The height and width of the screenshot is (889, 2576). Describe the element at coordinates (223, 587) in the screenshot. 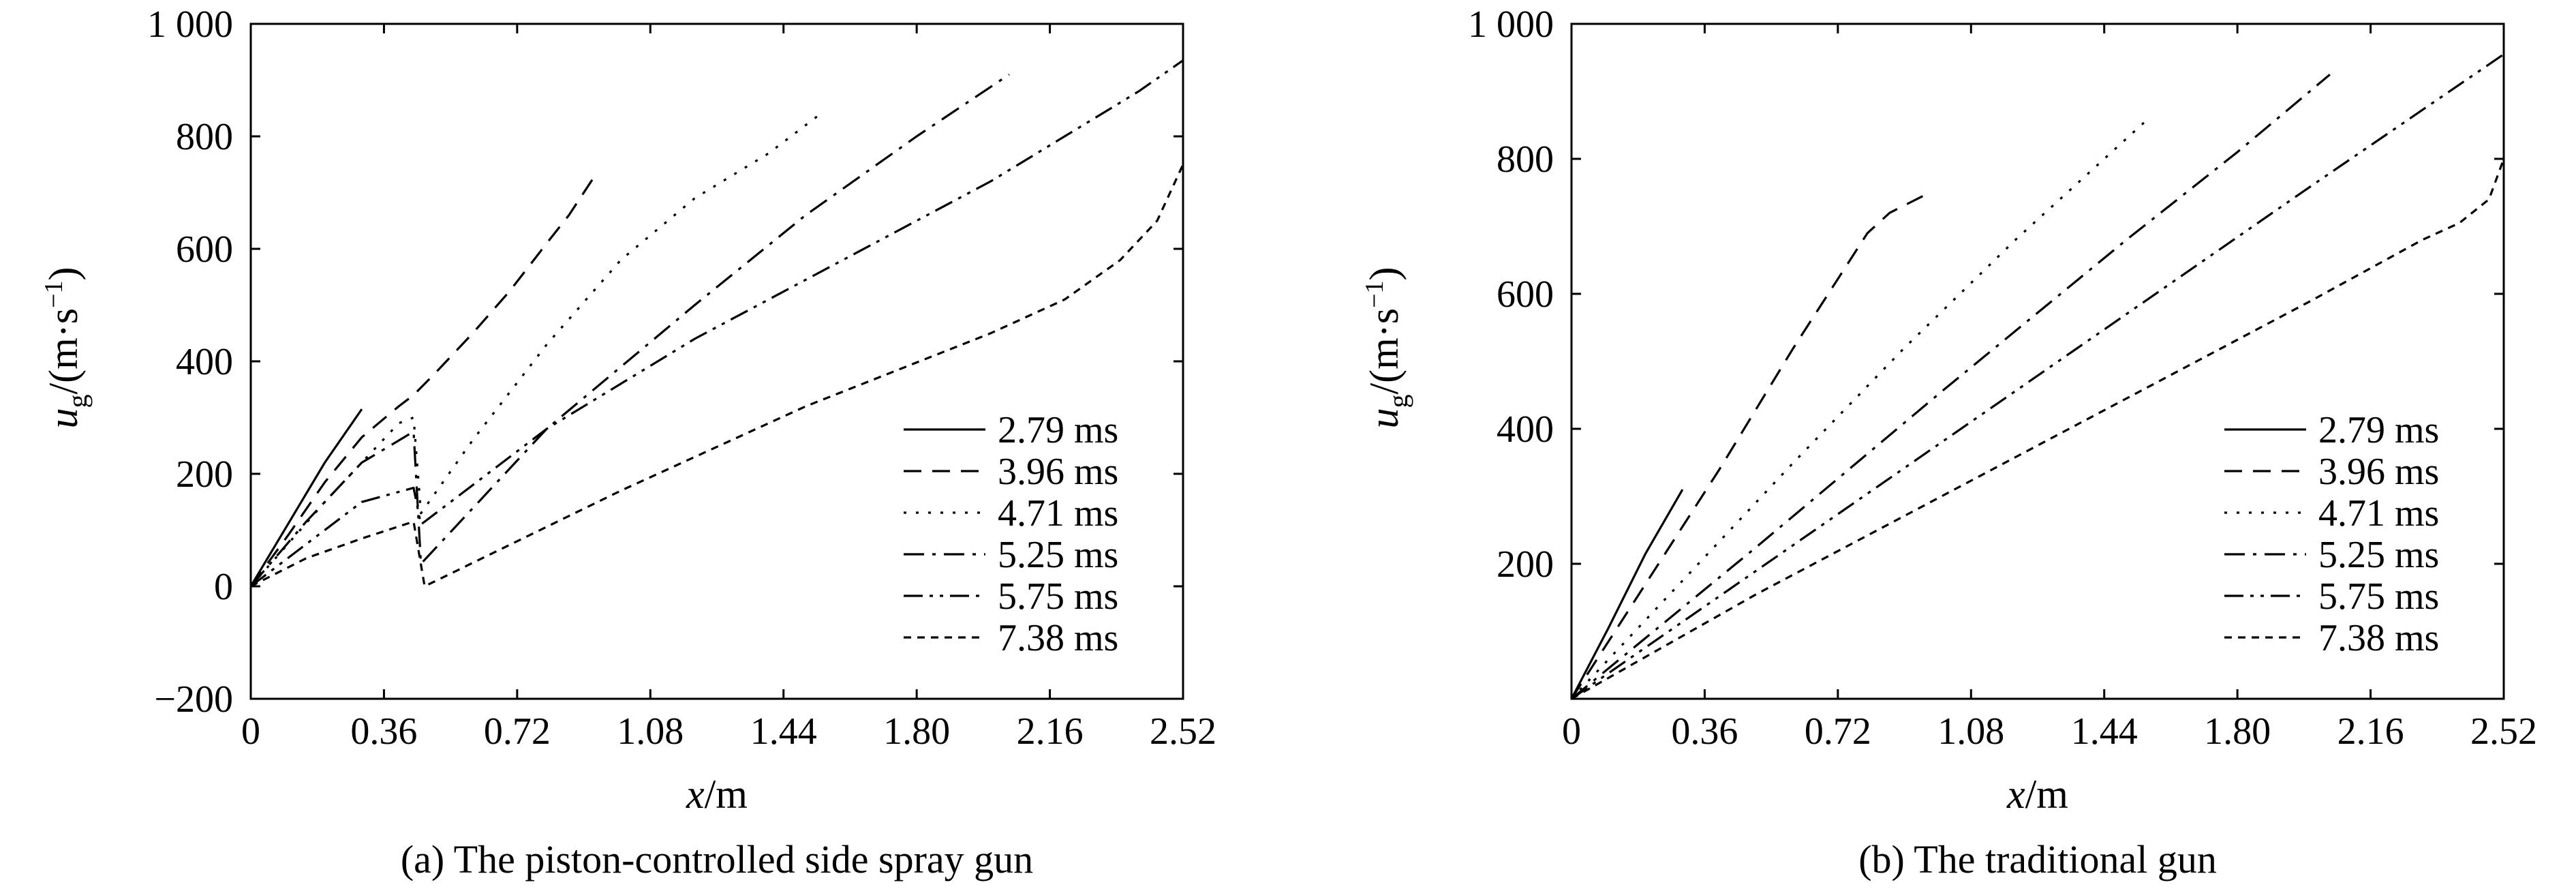

I see `chart-a-y-tick-label: 0` at that location.